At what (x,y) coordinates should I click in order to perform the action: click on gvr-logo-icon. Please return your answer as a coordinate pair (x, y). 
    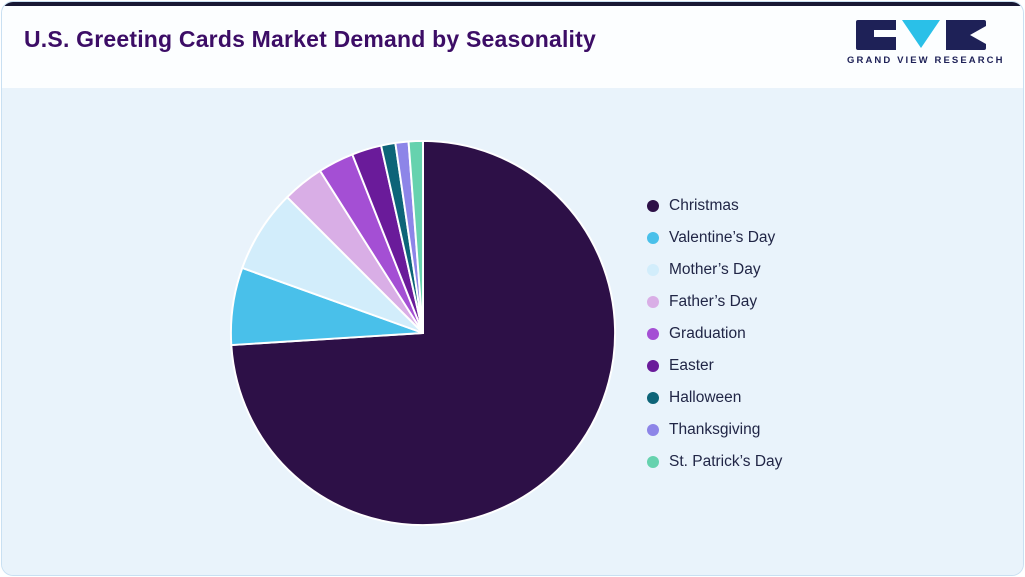
    Looking at the image, I should click on (921, 35).